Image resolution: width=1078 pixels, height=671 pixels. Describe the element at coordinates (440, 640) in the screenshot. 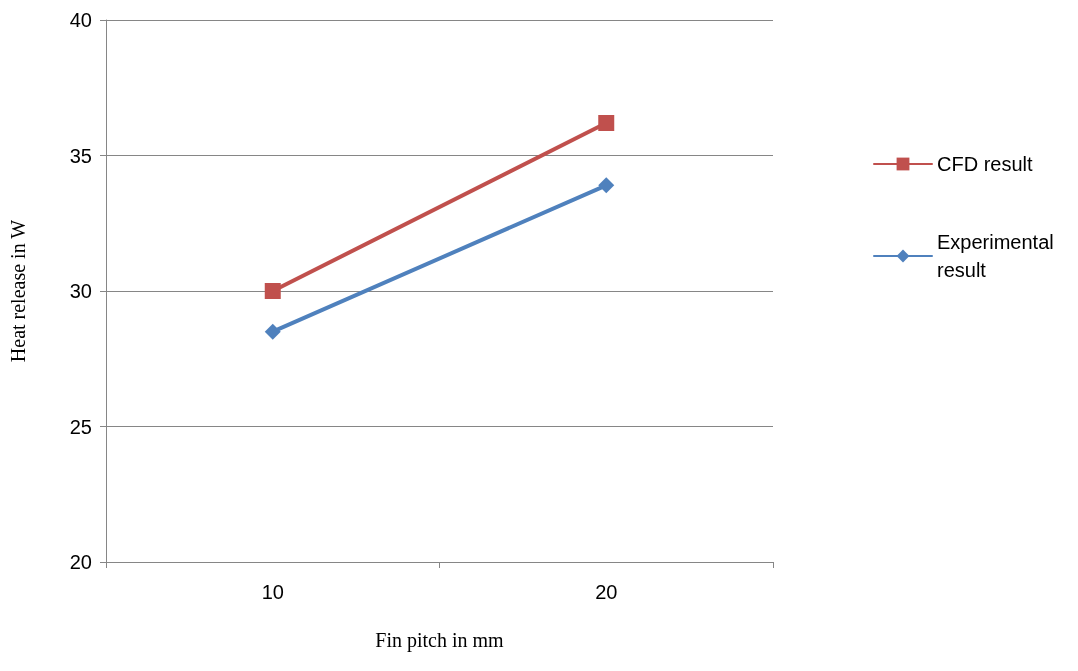

I see `x-axis-title: Fin pitch in mm` at that location.